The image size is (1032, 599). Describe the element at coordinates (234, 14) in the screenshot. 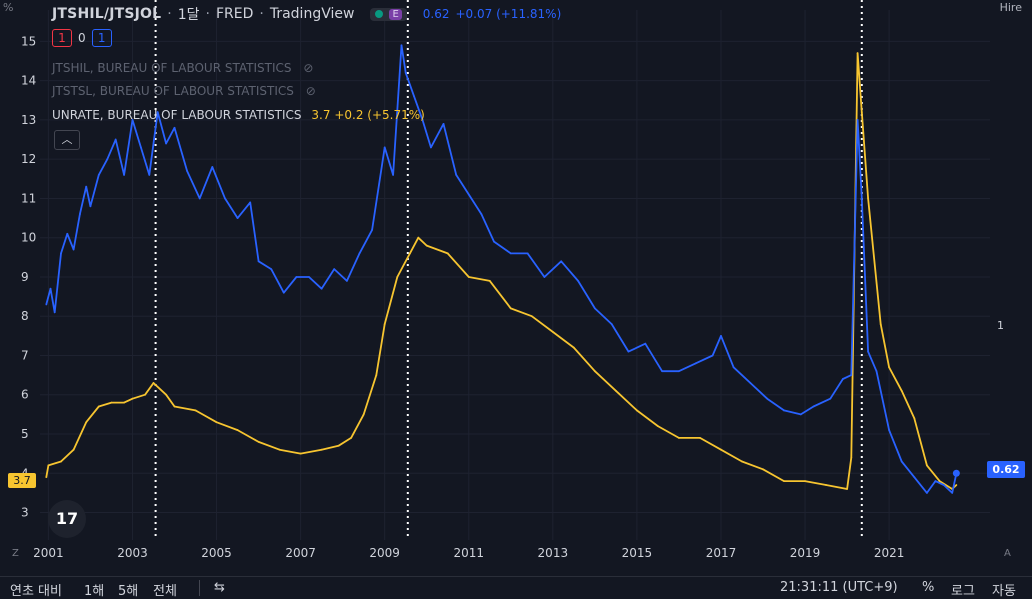

I see `source-label: FRED` at that location.